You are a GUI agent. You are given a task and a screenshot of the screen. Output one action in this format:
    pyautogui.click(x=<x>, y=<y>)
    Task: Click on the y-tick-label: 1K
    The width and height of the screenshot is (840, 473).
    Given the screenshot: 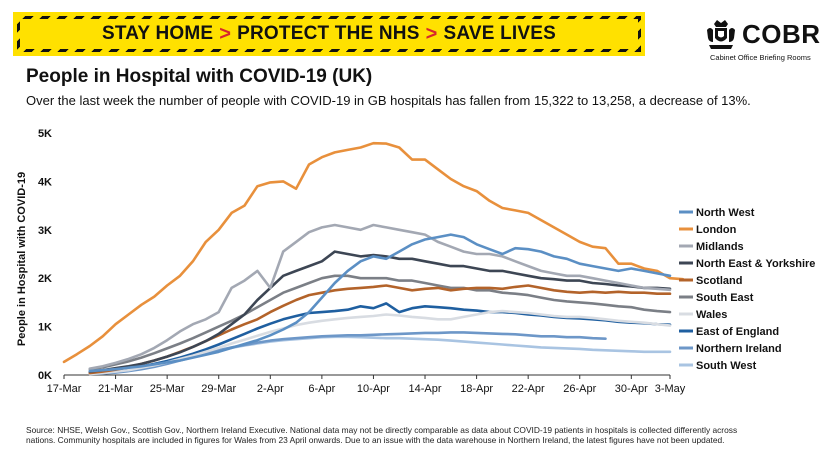 What is the action you would take?
    pyautogui.click(x=45, y=328)
    